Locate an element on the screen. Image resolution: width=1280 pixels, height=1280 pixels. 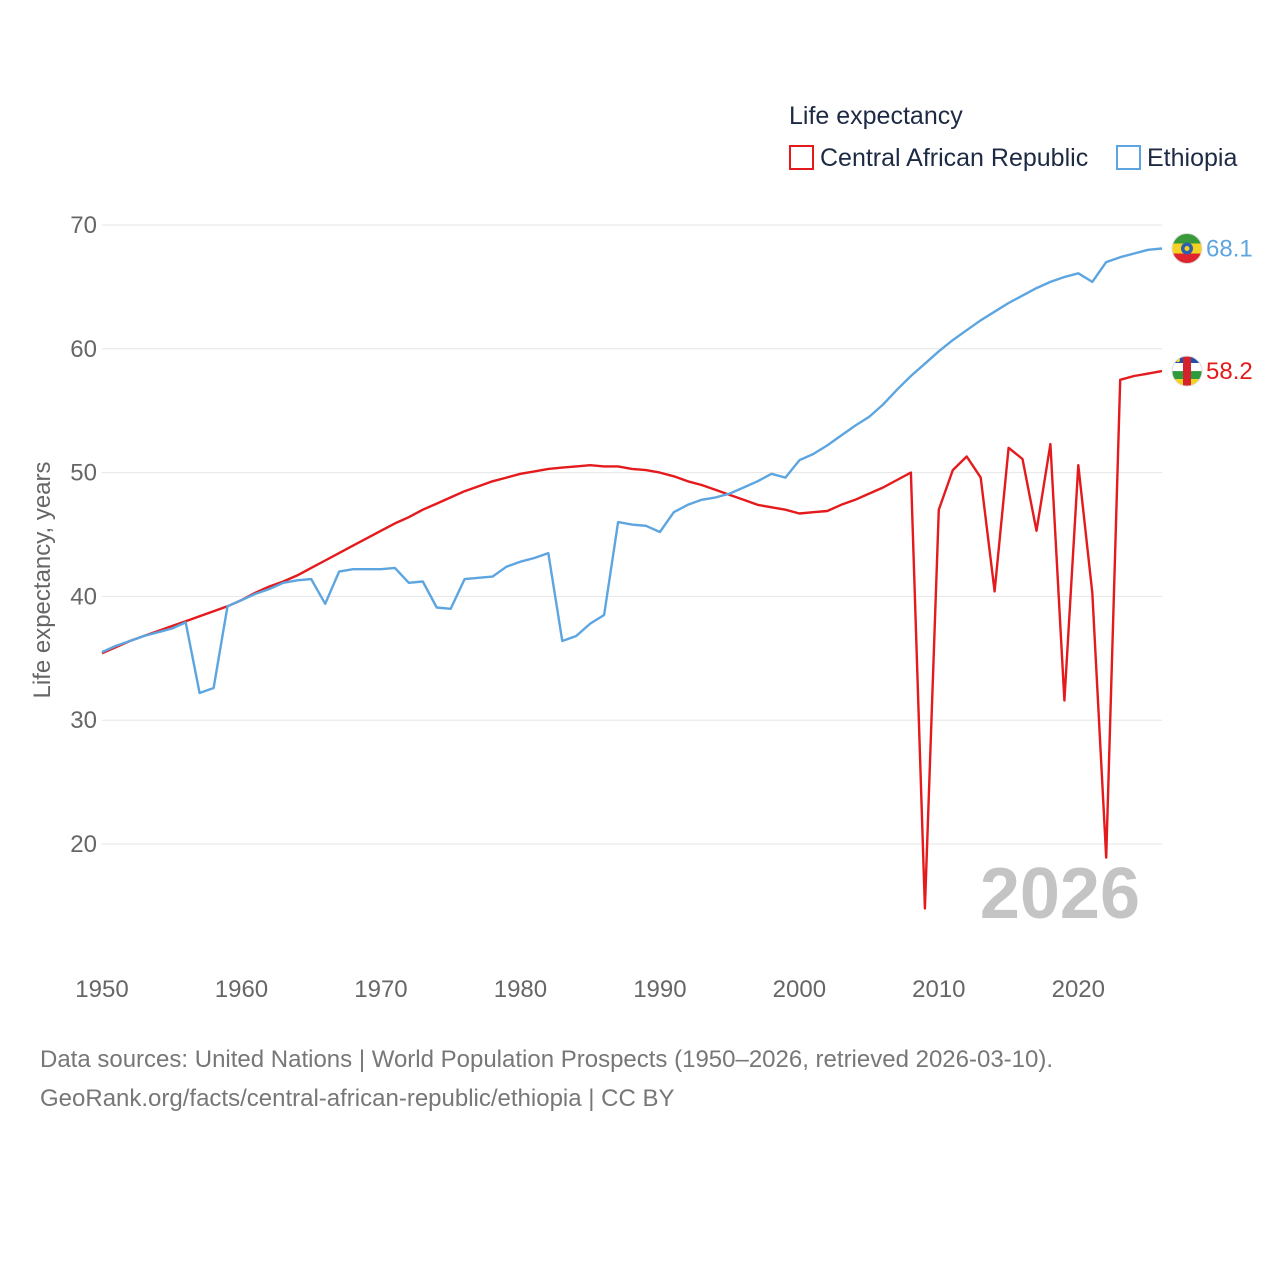
y-tick-label-60: 60 is located at coordinates (83, 349).